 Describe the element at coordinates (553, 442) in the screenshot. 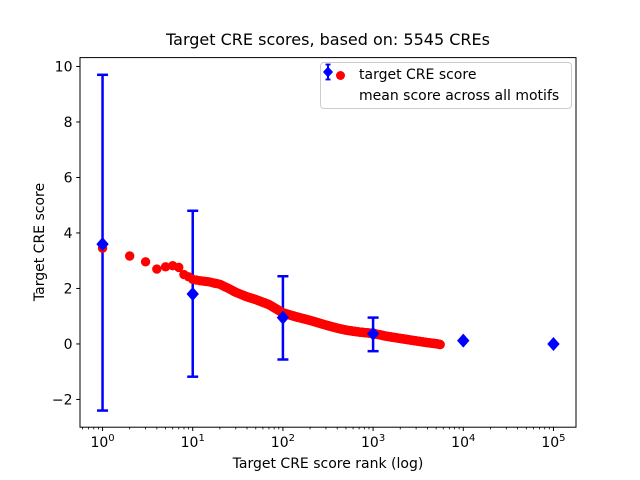

I see `x-tick-label: 10⁵` at that location.